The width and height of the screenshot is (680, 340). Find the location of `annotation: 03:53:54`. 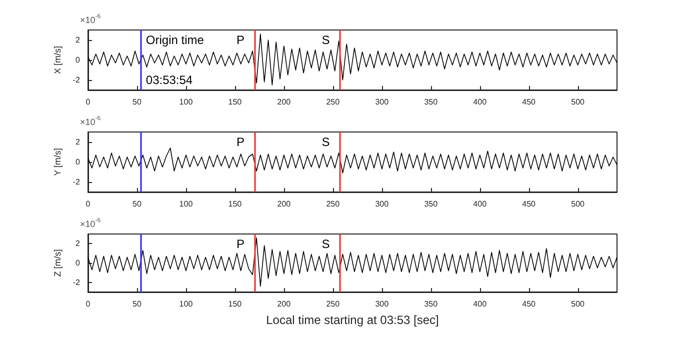

annotation: 03:53:54 is located at coordinates (169, 80).